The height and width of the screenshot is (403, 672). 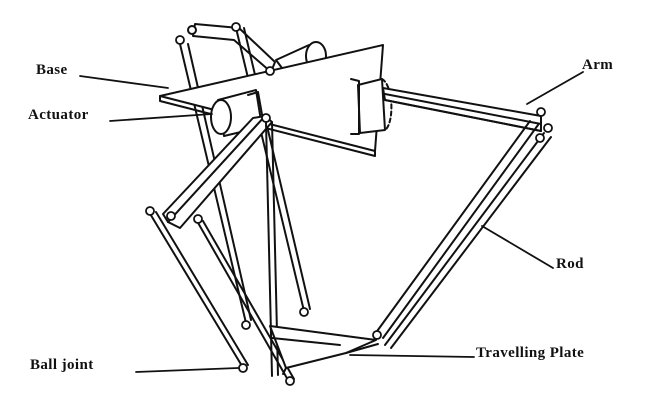 I want to click on label-base: Base, so click(x=52, y=70).